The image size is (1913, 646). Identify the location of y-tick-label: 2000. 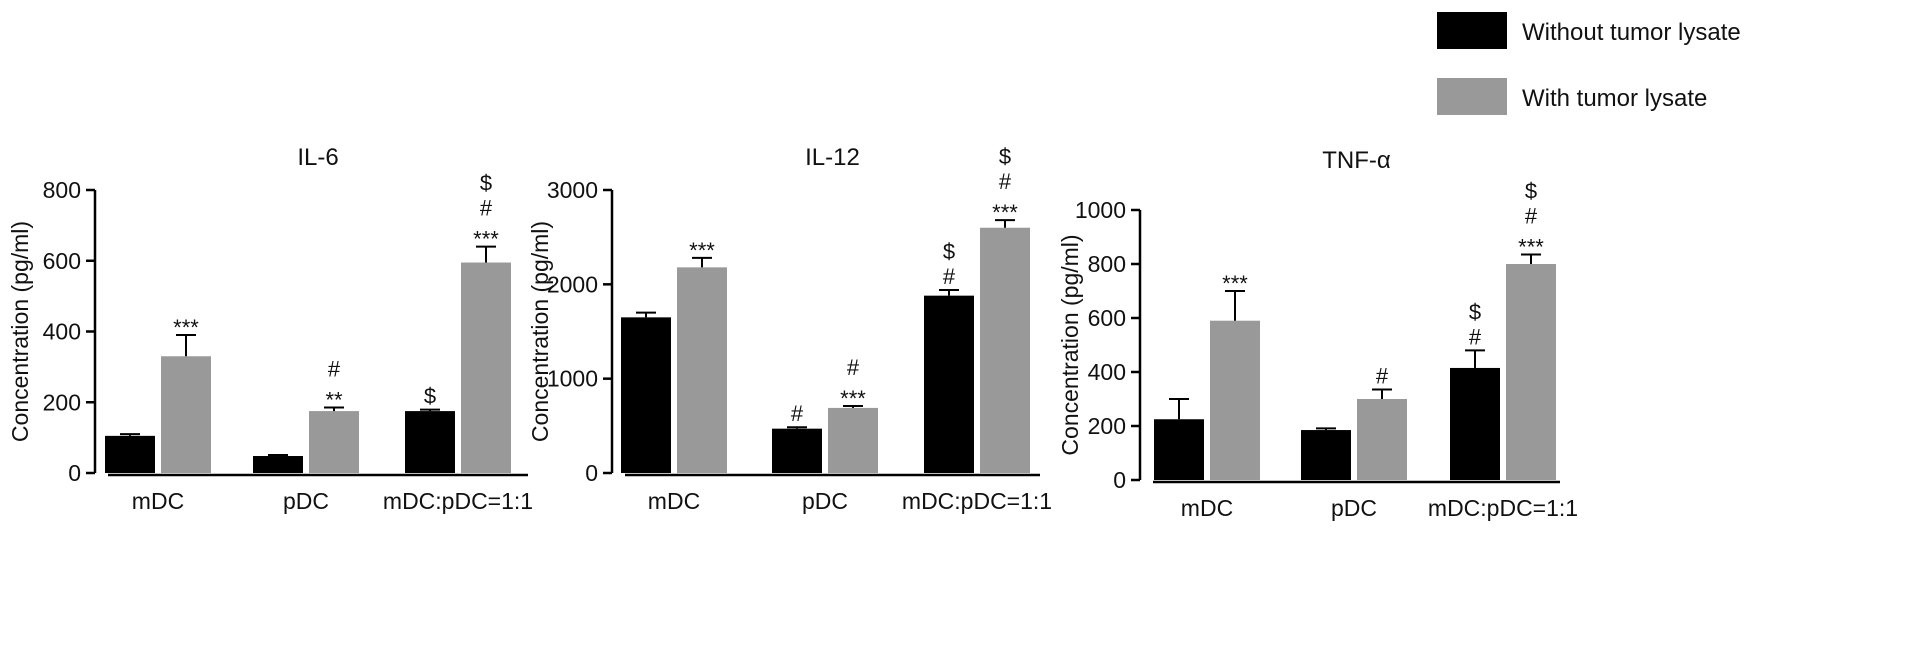
(572, 284).